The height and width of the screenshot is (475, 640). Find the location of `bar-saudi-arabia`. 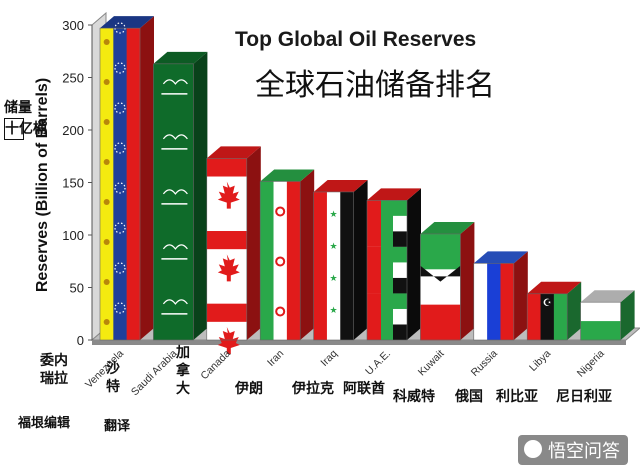

bar-saudi-arabia is located at coordinates (180, 196).